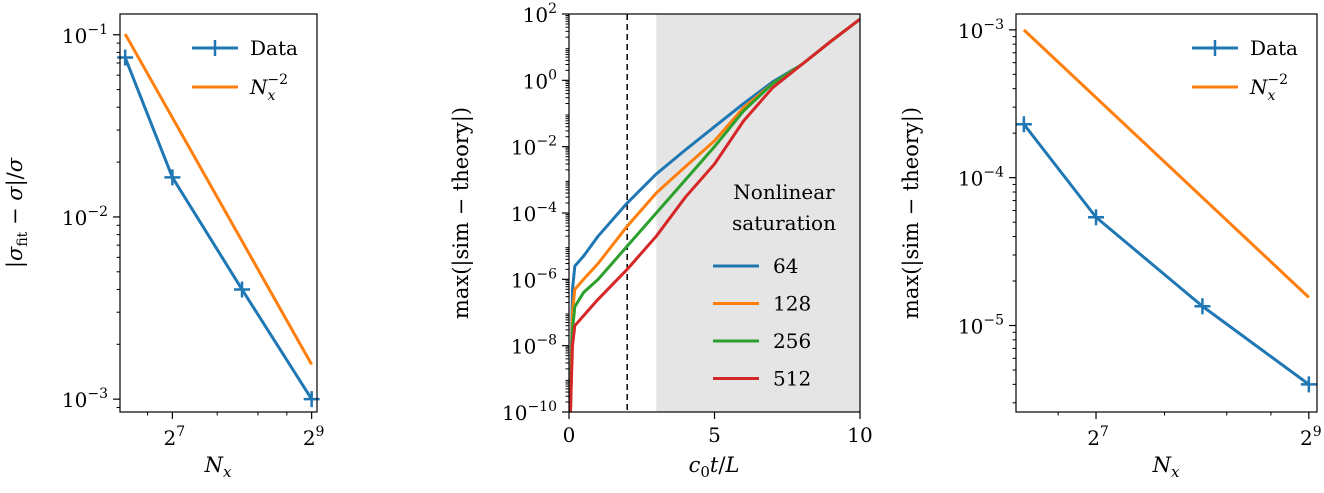 The image size is (1324, 493). What do you see at coordinates (774, 285) in the screenshot?
I see `legend: Nonlinear saturation 64 128 256 512` at bounding box center [774, 285].